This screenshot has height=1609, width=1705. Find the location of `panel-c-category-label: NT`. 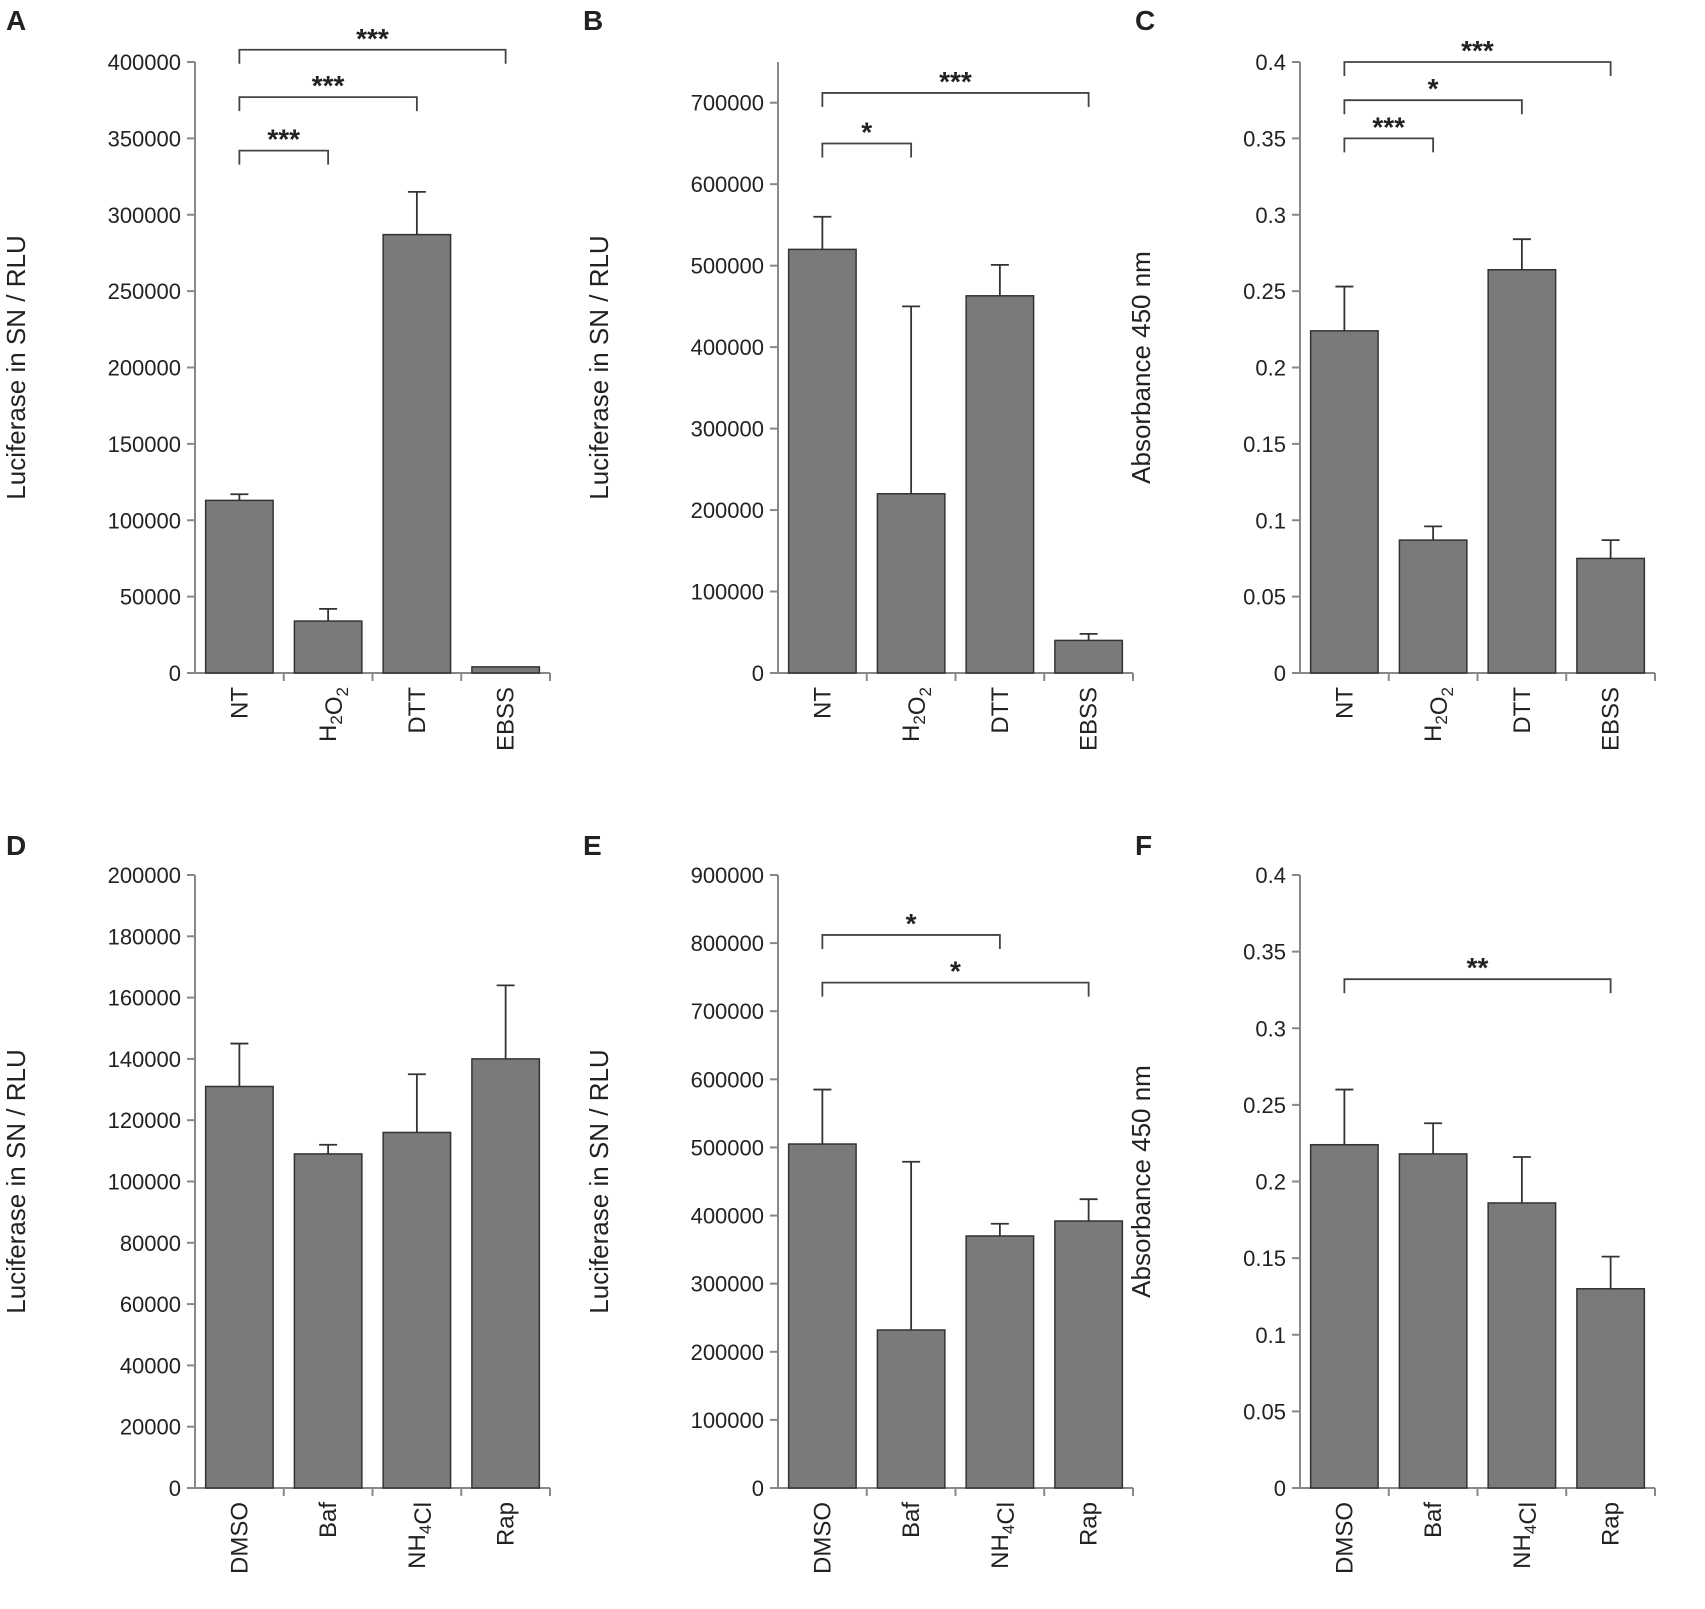

panel-c-category-label: NT is located at coordinates (1344, 703).